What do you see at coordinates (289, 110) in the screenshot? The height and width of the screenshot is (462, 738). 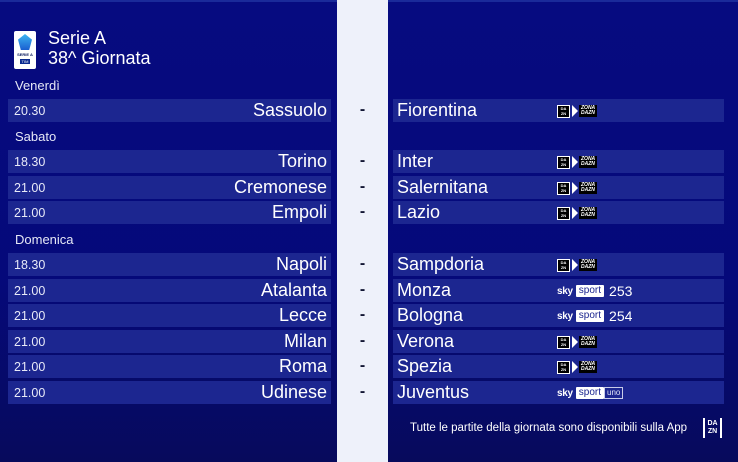 I see `home-team: Sassuolo` at bounding box center [289, 110].